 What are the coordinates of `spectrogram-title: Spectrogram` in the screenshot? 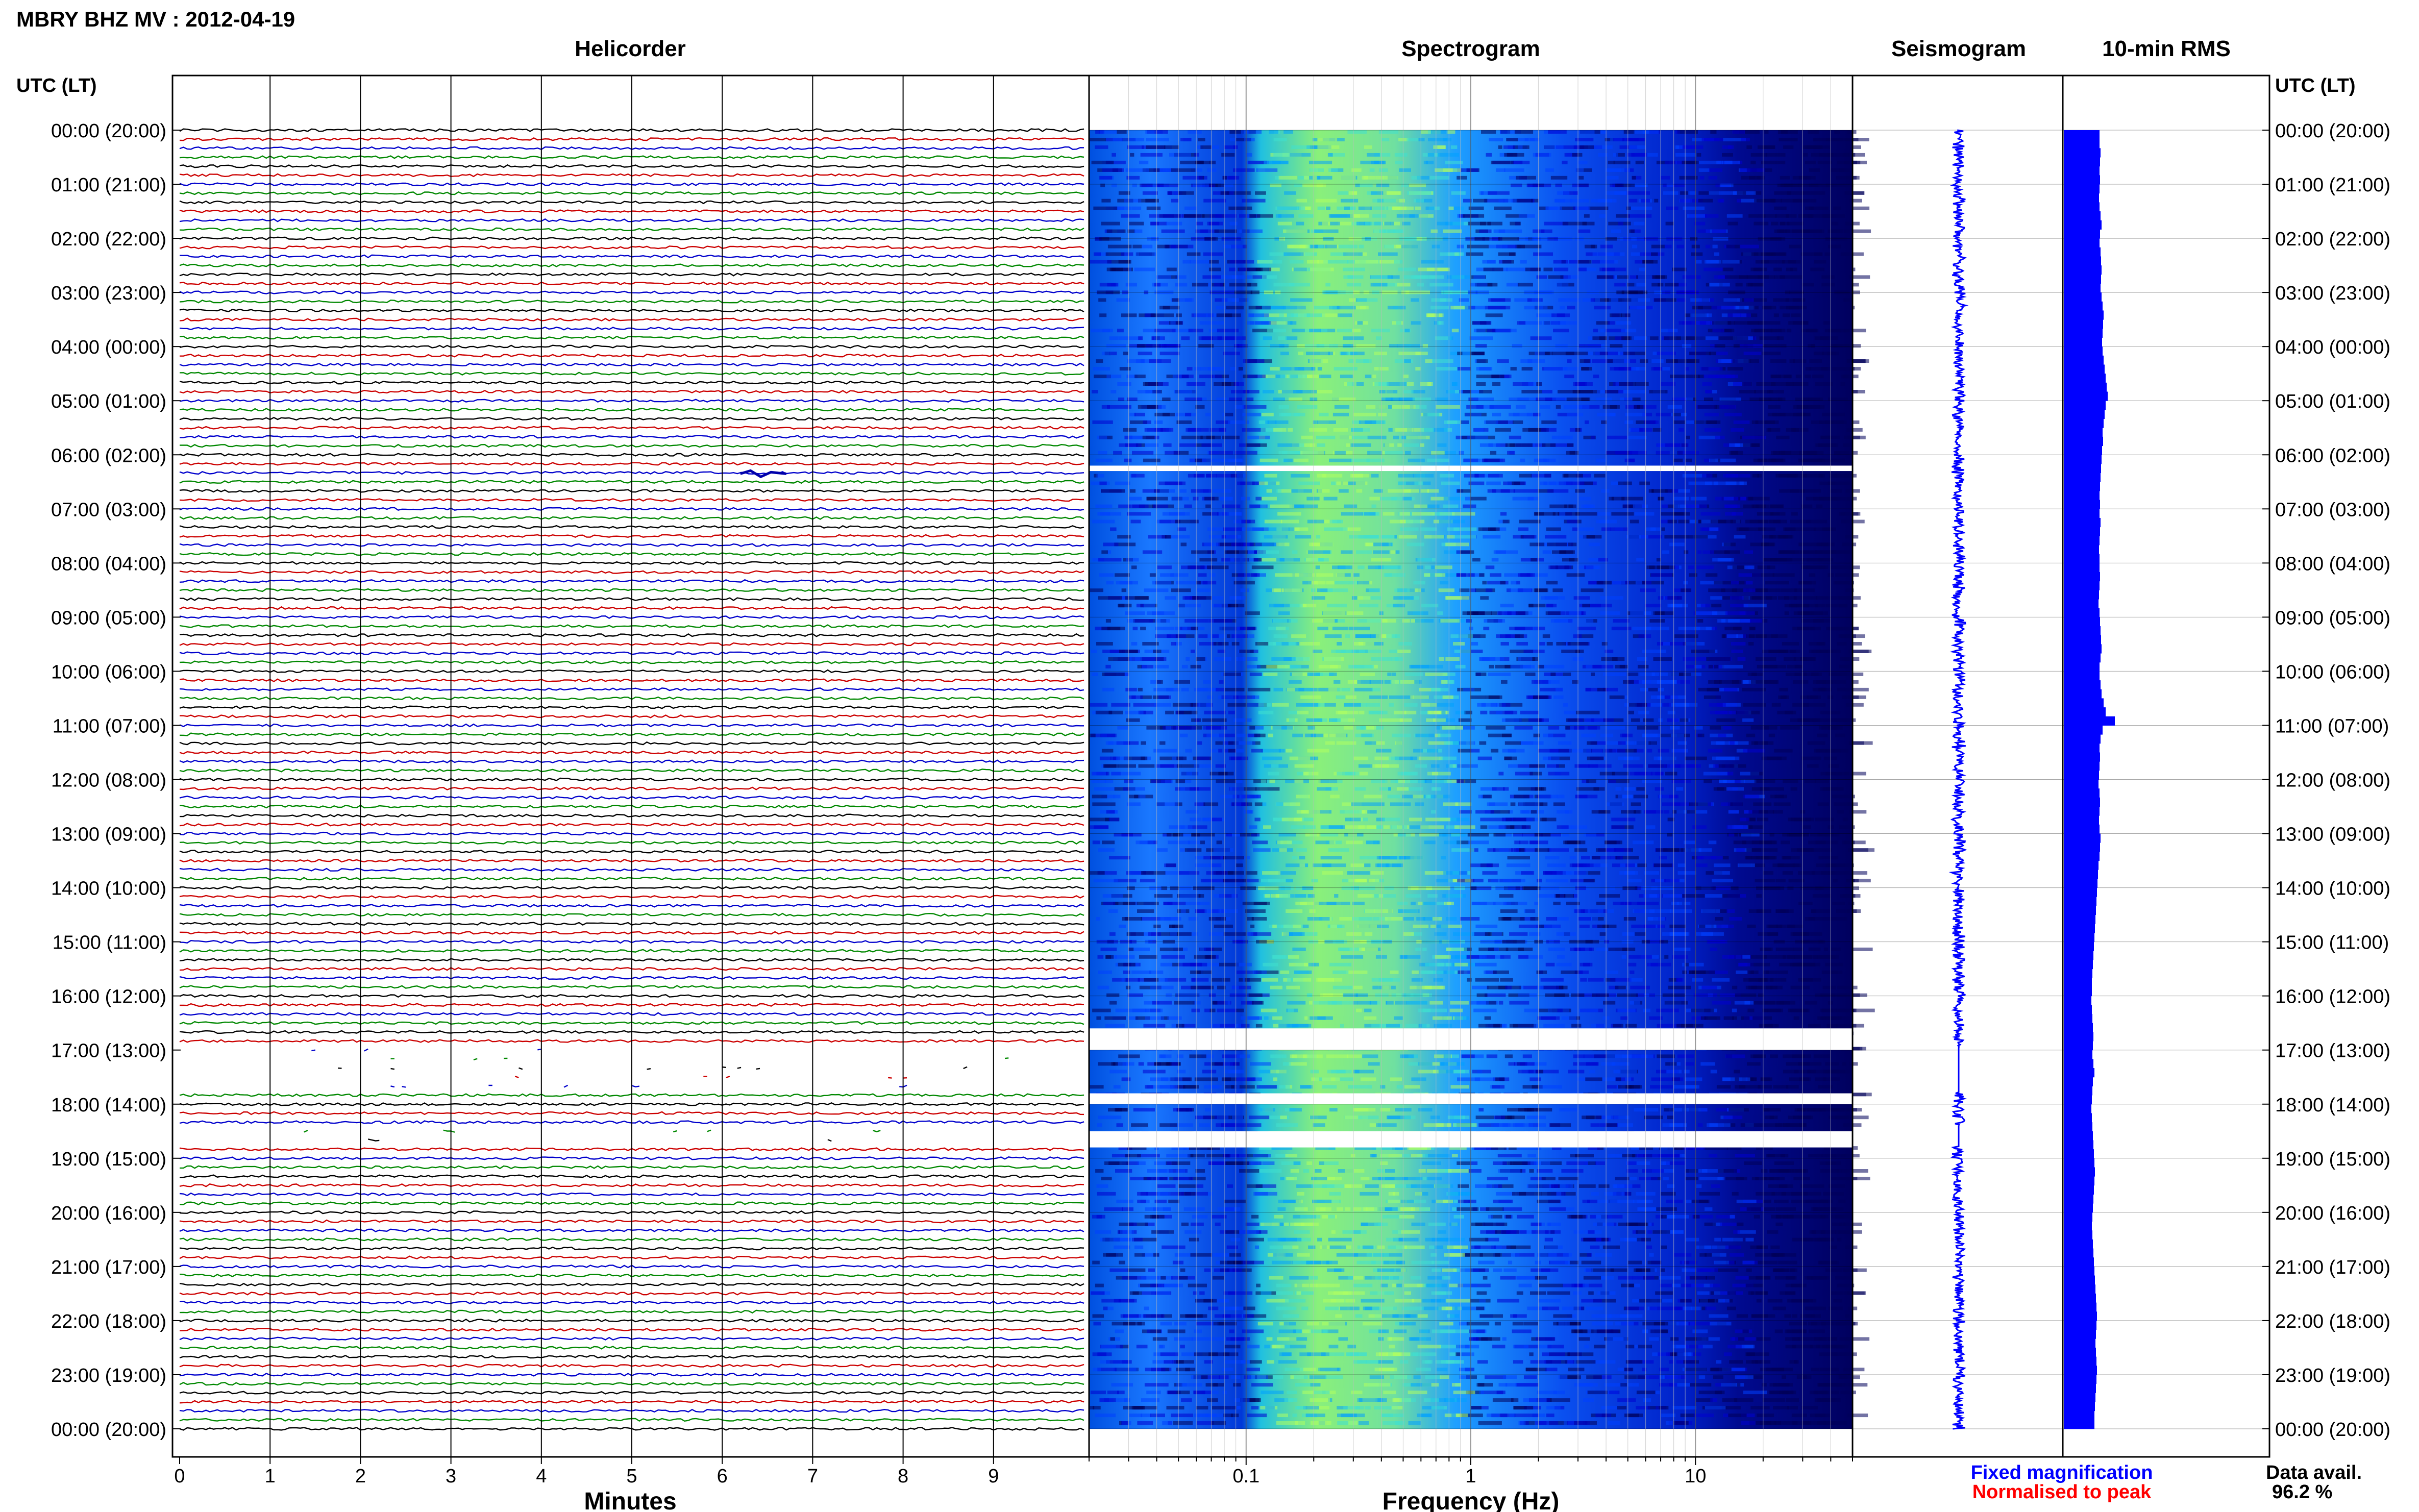 It's located at (1470, 48).